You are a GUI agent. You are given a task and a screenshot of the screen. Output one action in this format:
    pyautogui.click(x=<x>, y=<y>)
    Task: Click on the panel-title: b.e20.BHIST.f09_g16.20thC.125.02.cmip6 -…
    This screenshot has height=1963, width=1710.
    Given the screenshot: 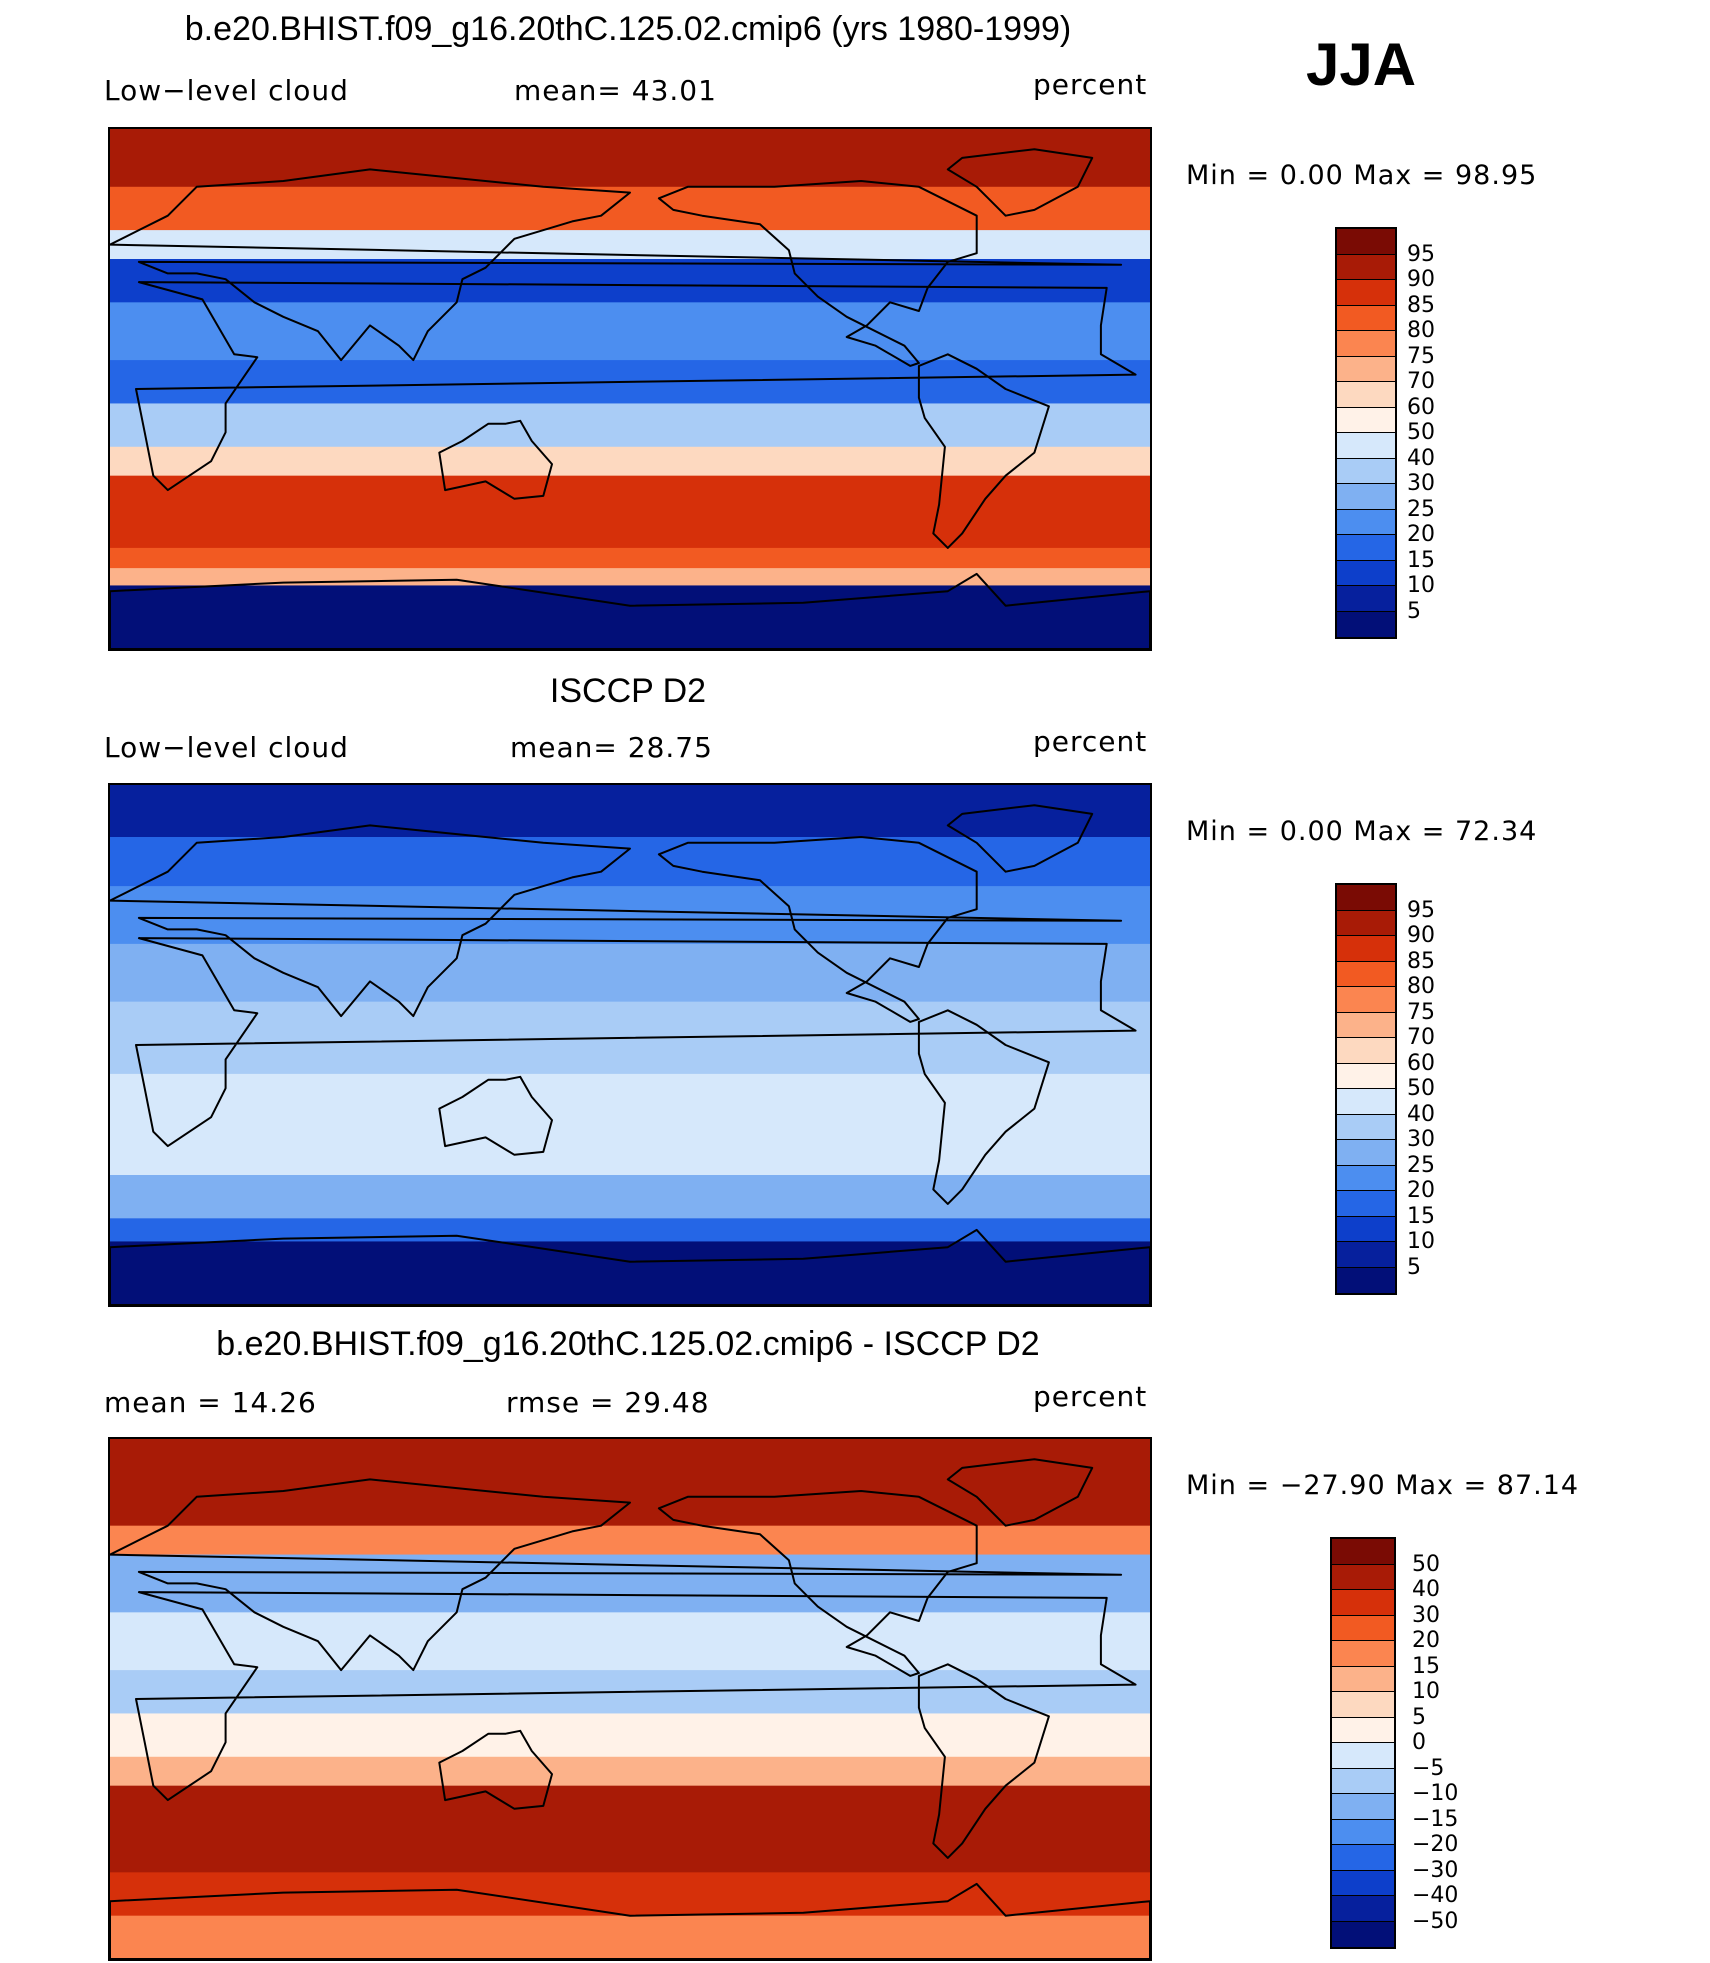 What is the action you would take?
    pyautogui.click(x=628, y=1344)
    